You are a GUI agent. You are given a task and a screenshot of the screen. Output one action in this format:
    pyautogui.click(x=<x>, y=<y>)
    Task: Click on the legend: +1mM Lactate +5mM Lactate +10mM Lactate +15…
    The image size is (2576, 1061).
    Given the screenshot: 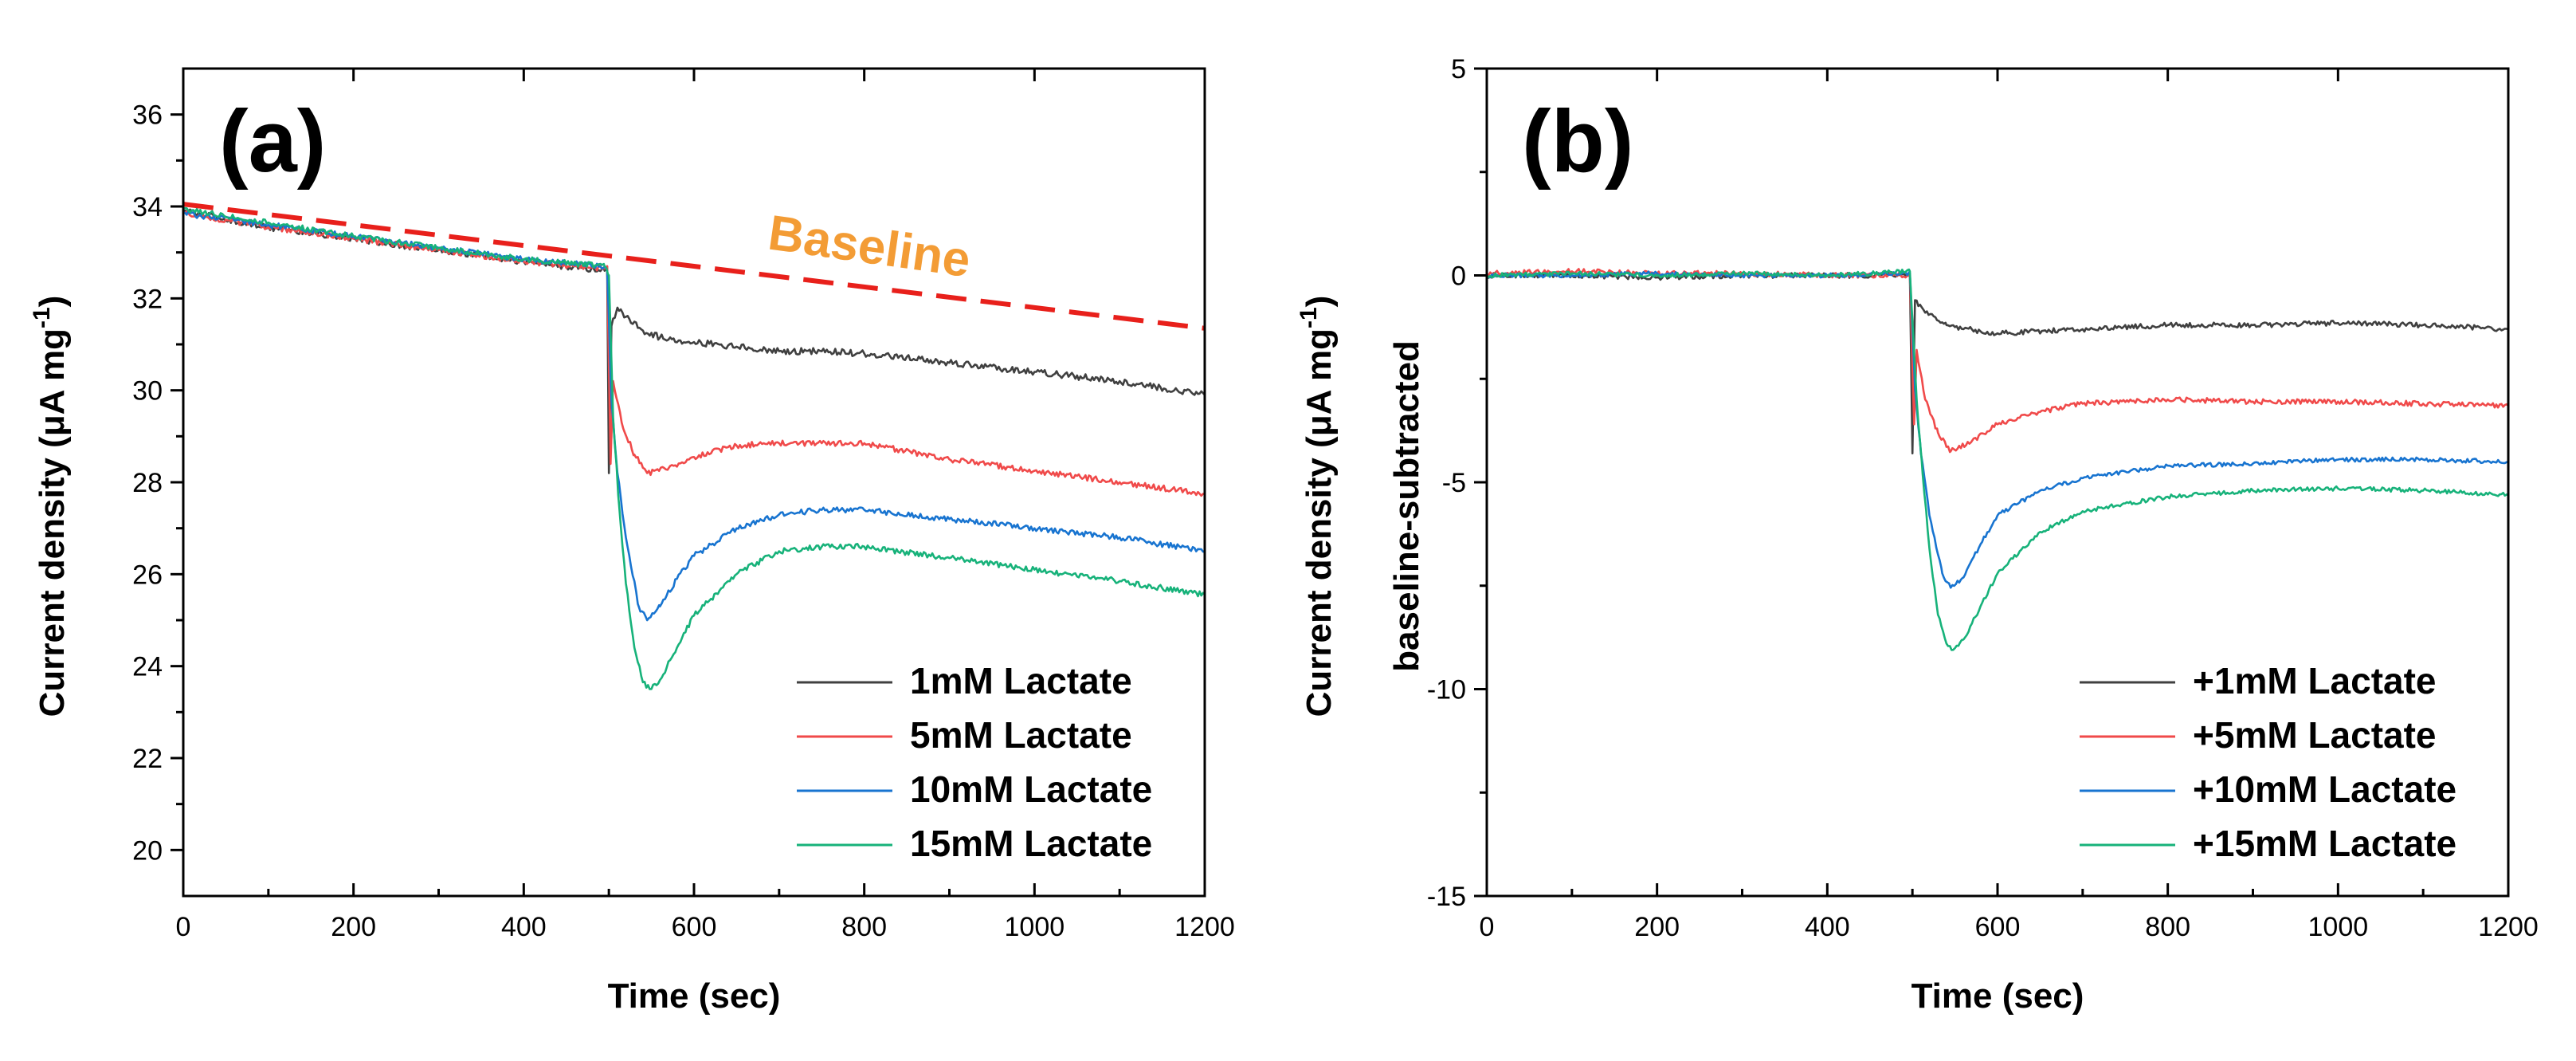 What is the action you would take?
    pyautogui.click(x=2268, y=762)
    